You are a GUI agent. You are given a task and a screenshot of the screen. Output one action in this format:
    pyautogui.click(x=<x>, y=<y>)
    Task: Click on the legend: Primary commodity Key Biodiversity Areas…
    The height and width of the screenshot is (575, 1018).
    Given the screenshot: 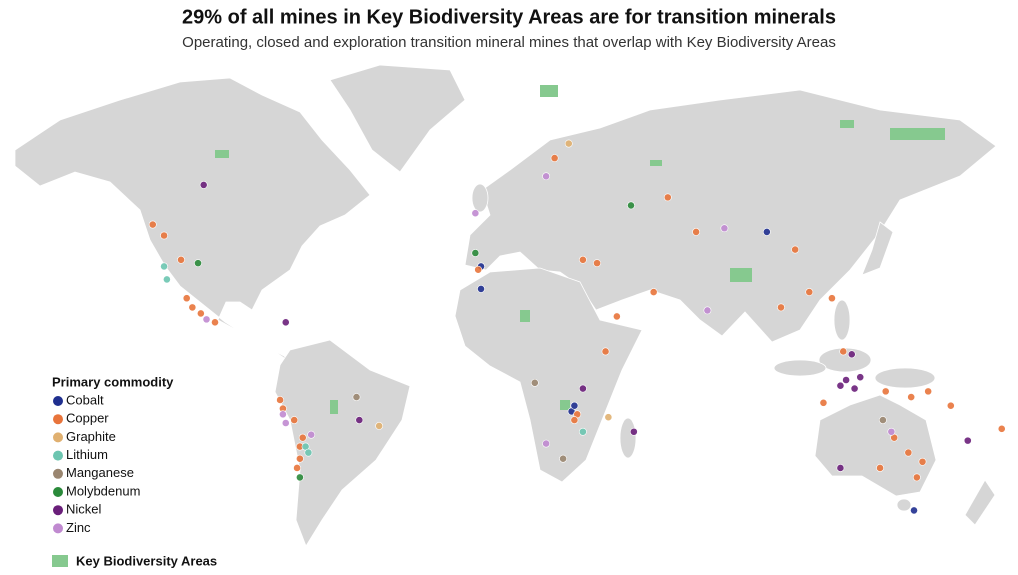 What is the action you would take?
    pyautogui.click(x=134, y=471)
    